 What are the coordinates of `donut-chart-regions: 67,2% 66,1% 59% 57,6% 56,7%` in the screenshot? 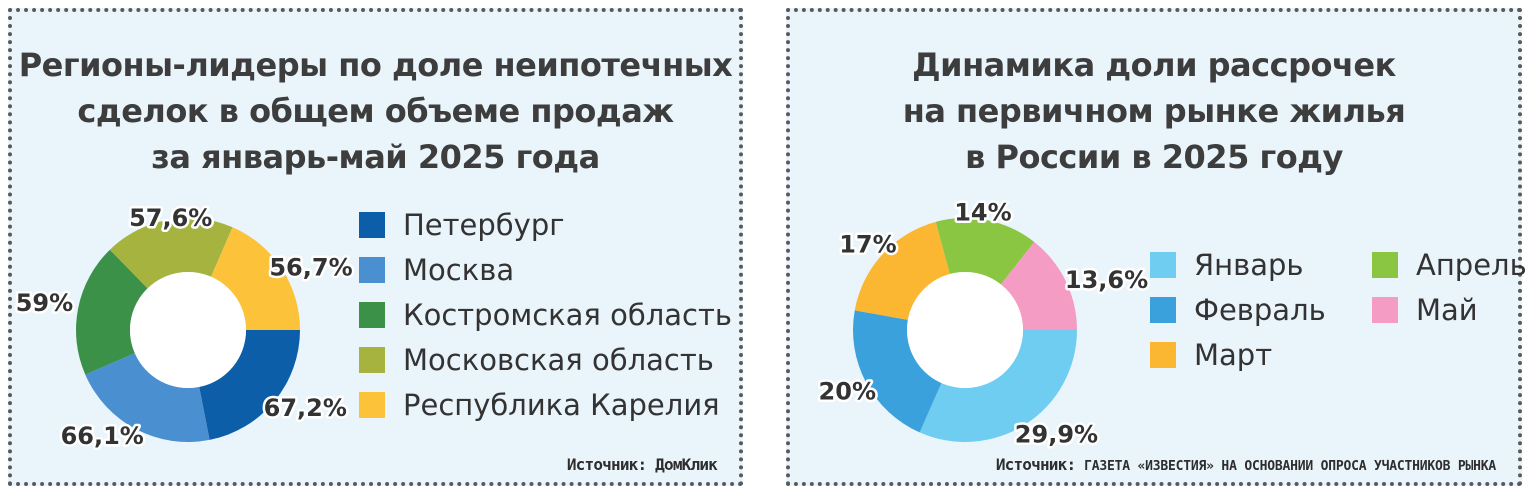 It's located at (184, 326).